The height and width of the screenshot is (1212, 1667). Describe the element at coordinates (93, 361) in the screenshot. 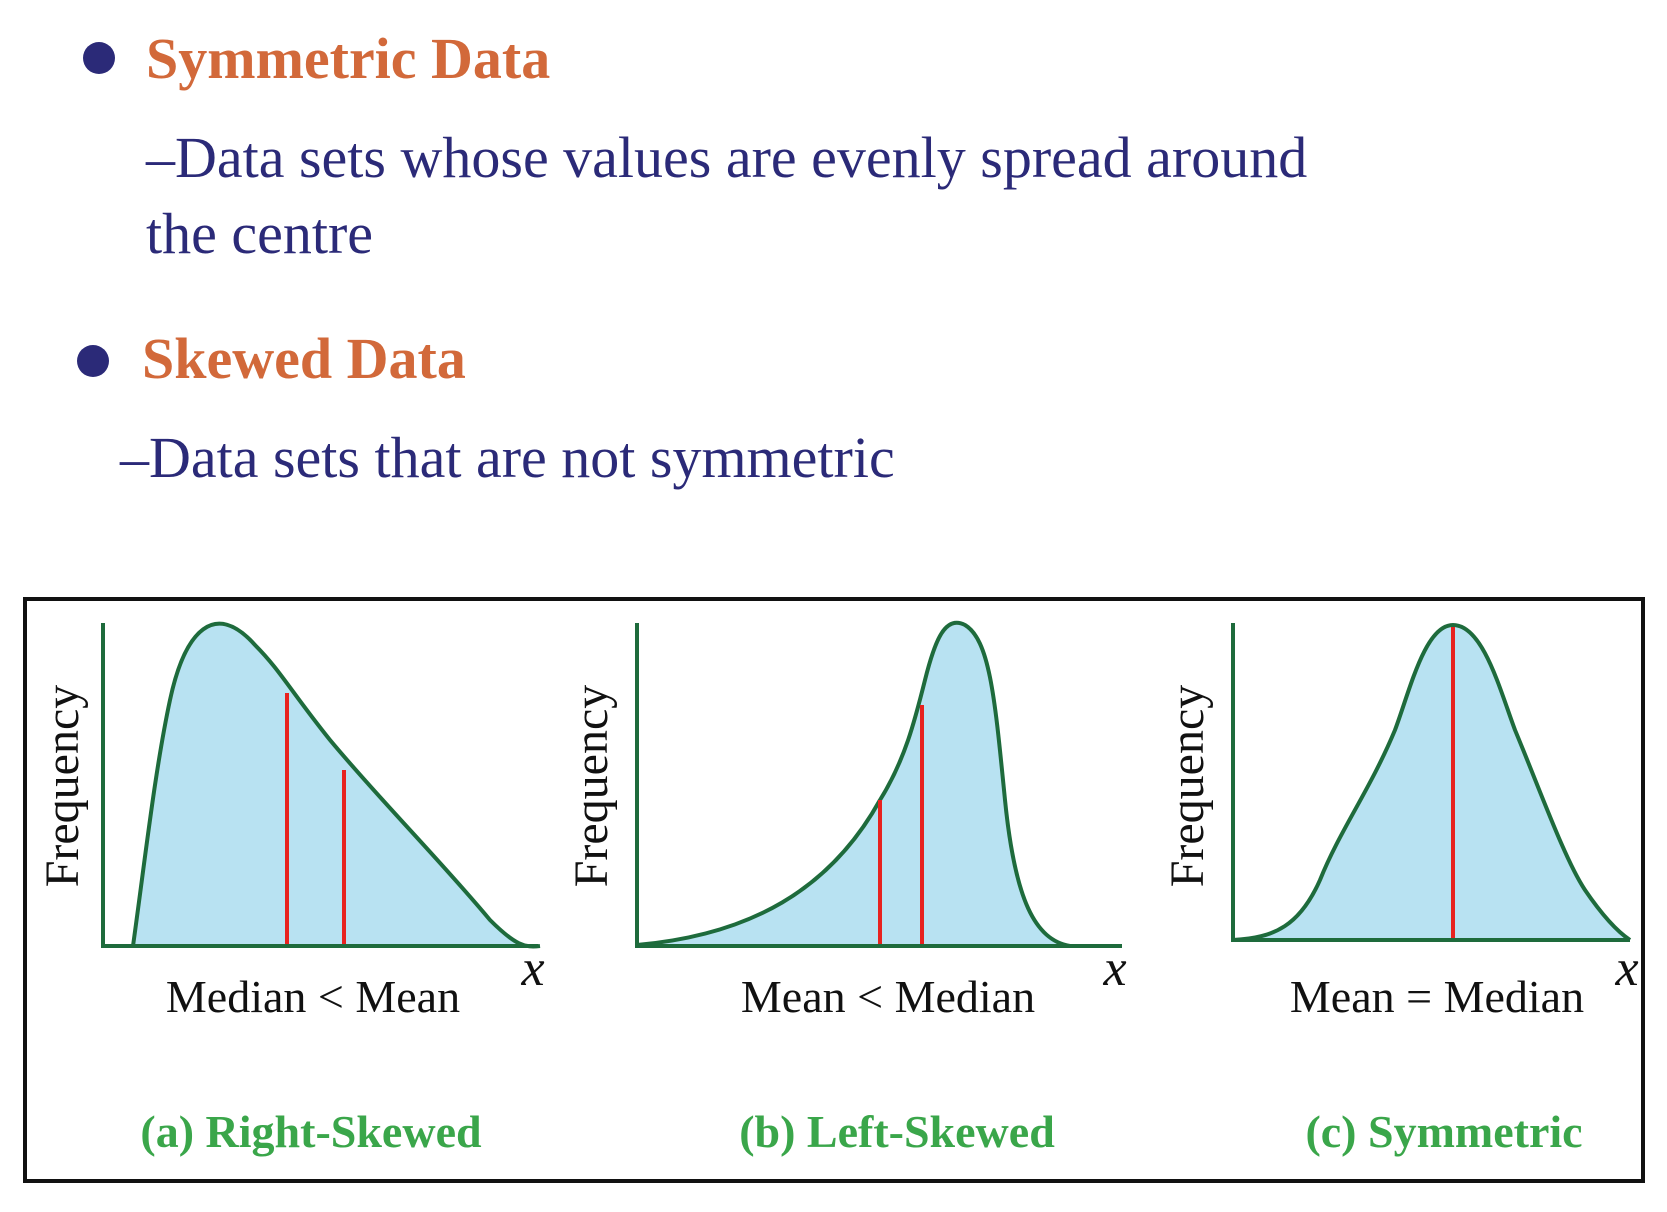

I see `bullet-dot-skewed` at that location.